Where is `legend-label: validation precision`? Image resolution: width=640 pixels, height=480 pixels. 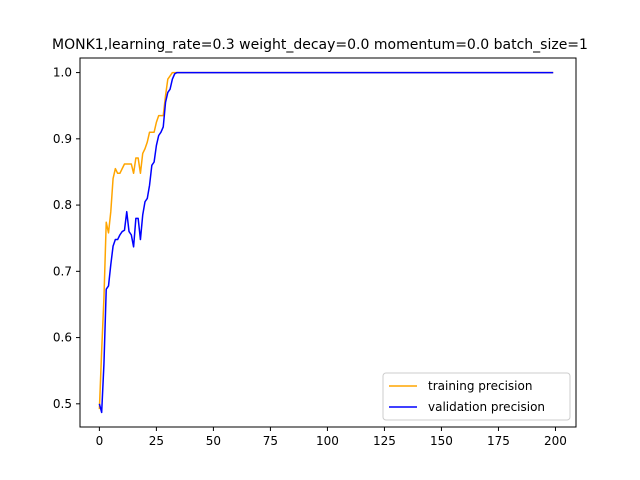
legend-label: validation precision is located at coordinates (486, 407).